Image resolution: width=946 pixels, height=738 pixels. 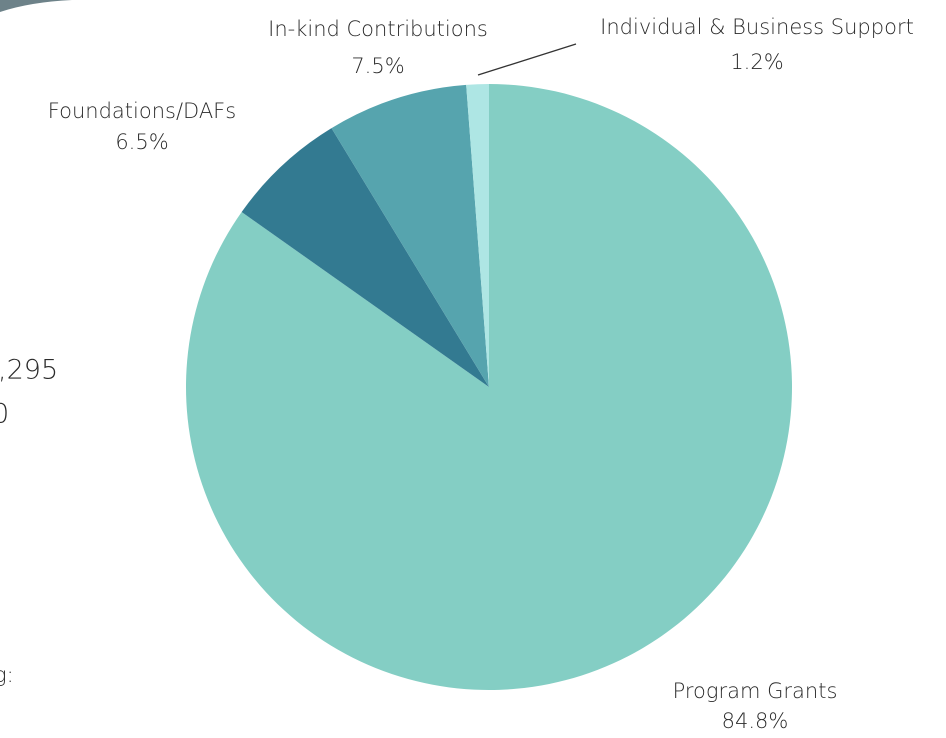 What do you see at coordinates (377, 66) in the screenshot?
I see `slice-value: 7.5%` at bounding box center [377, 66].